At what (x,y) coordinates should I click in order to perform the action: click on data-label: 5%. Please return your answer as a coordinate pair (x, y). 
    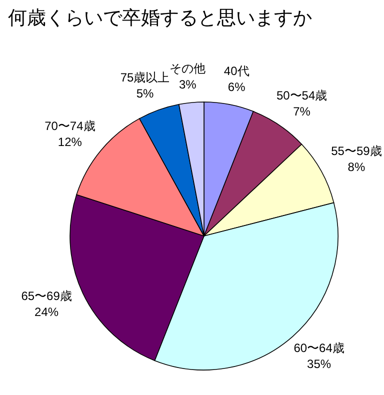
    Looking at the image, I should click on (145, 93).